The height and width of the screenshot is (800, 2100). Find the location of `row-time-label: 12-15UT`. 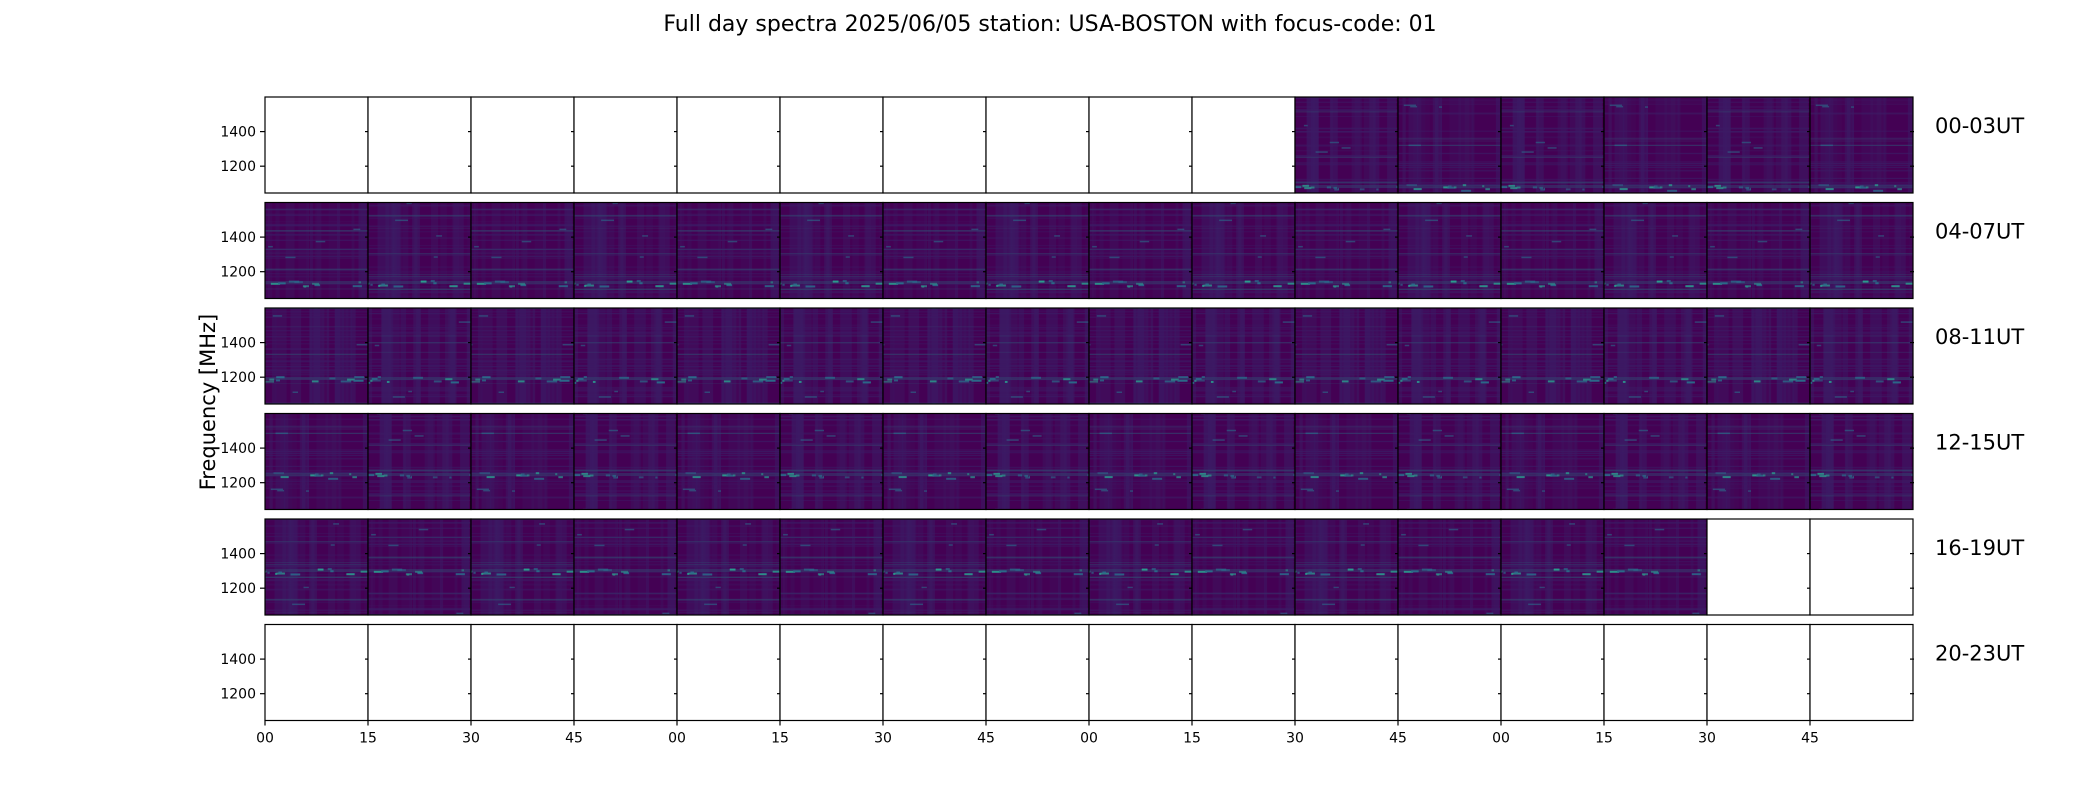

row-time-label: 12-15UT is located at coordinates (1979, 443).